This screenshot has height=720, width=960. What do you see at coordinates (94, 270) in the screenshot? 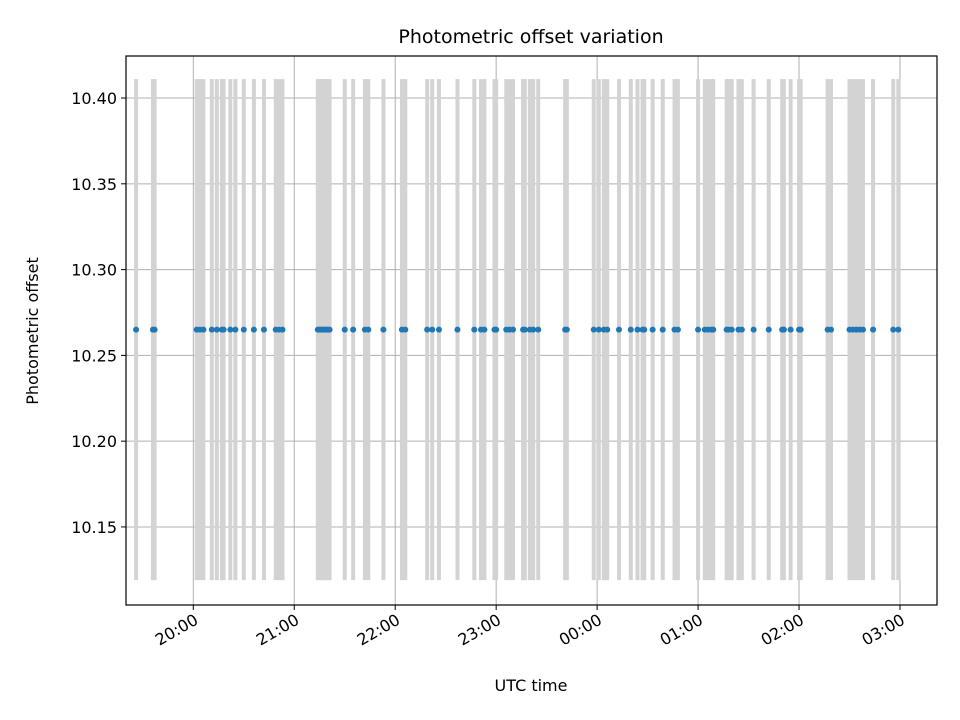
I see `y-tick-label: 10.30` at bounding box center [94, 270].